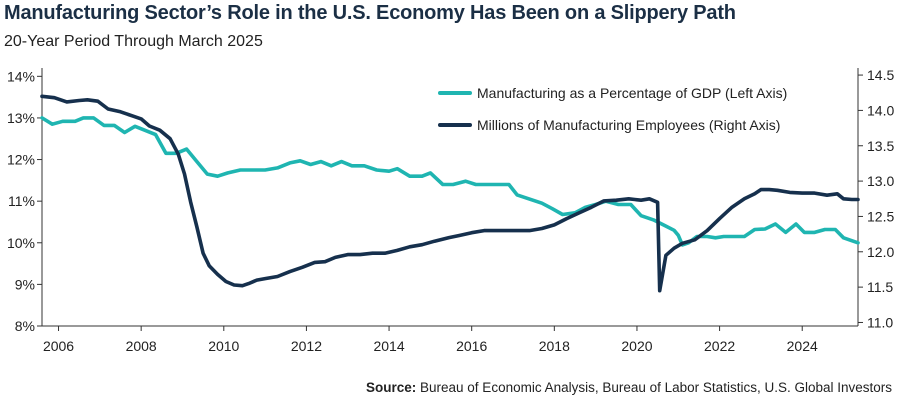 The image size is (900, 402). What do you see at coordinates (880, 216) in the screenshot?
I see `right-tick-label: 12.5` at bounding box center [880, 216].